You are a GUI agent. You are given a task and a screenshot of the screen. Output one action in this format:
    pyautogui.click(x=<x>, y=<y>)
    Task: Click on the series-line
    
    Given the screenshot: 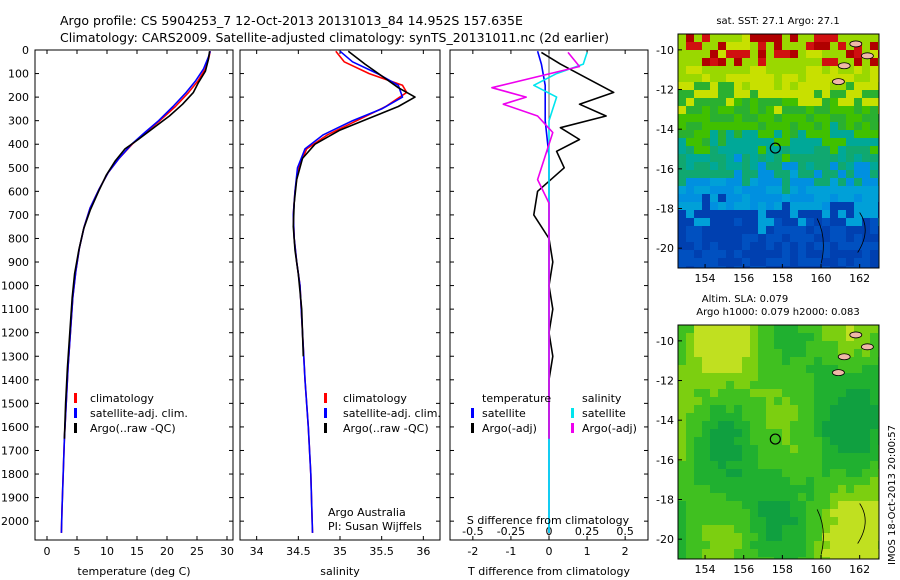 What is the action you would take?
    pyautogui.click(x=135, y=291)
    